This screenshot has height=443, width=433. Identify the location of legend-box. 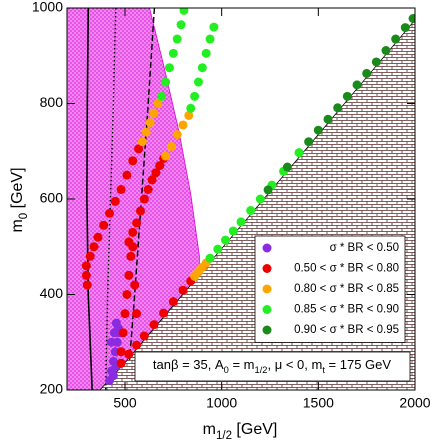
(330, 289).